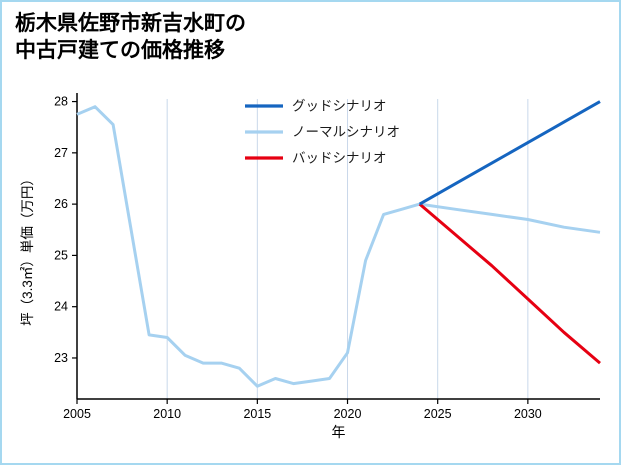 The height and width of the screenshot is (465, 621). What do you see at coordinates (257, 414) in the screenshot?
I see `x-tick-label-2015: 2015` at bounding box center [257, 414].